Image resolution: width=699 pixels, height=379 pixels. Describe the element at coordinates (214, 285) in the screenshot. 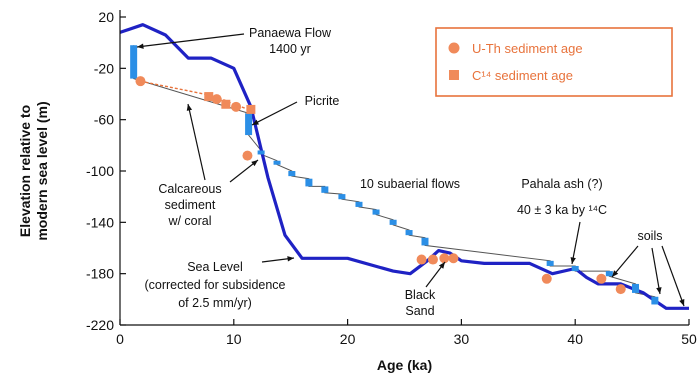

I see `annotation-sea-level-line-2: (corrected for subsidence` at that location.